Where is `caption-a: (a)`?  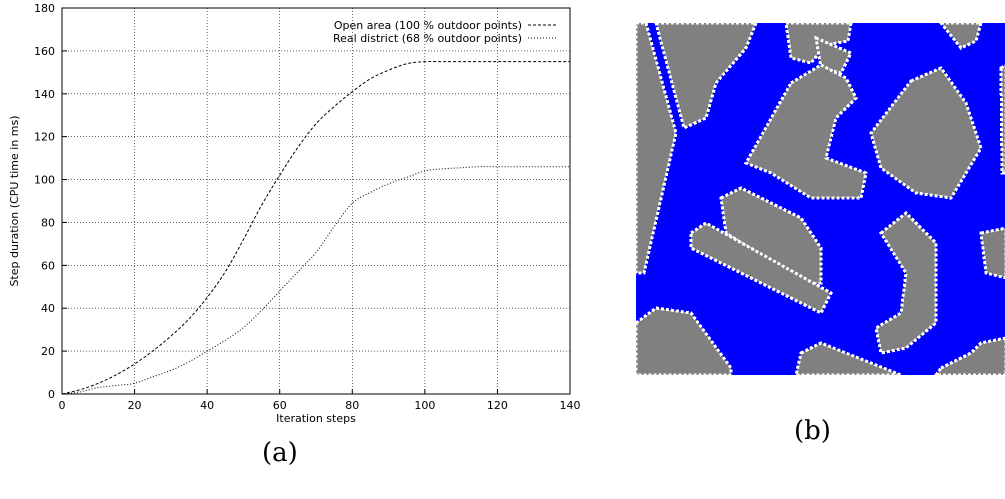
caption-a: (a) is located at coordinates (280, 453).